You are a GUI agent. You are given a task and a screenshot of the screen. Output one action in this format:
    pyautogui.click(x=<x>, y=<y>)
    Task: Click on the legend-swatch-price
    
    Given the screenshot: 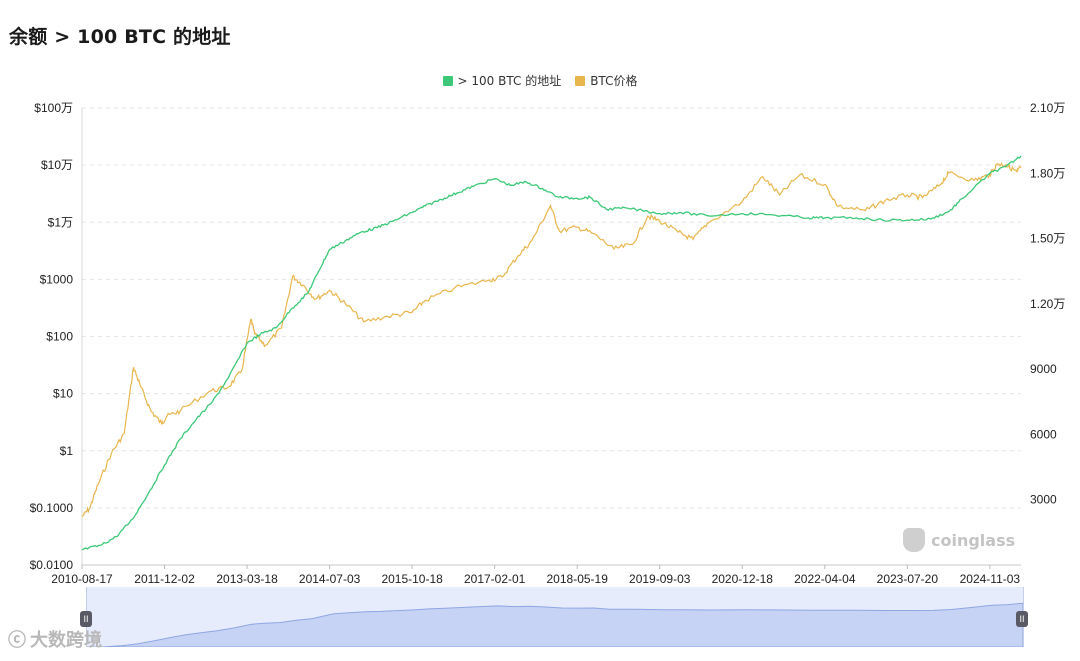 What is the action you would take?
    pyautogui.click(x=580, y=80)
    